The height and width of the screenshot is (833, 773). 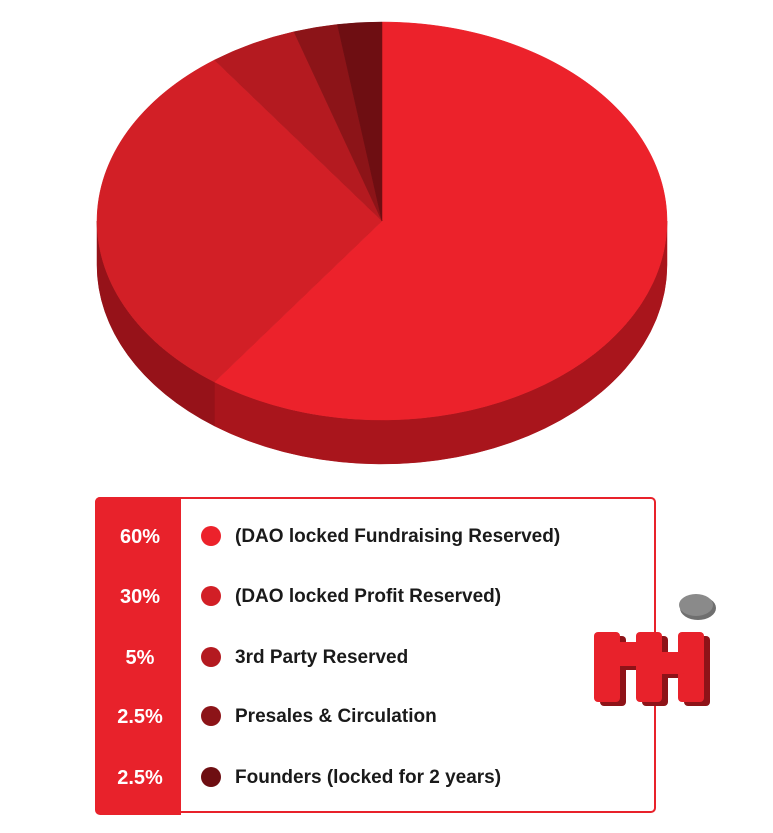 I want to click on legend-item: 5% 3rd Party Reserved, so click(x=375, y=657).